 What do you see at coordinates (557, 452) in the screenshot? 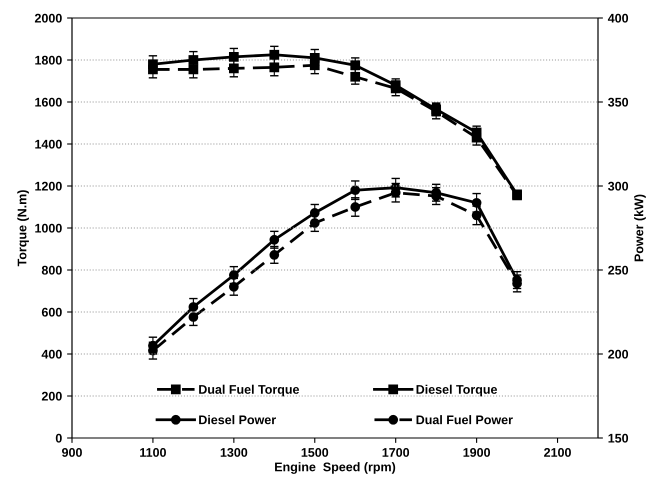
I see `x-tick-label: 2100` at bounding box center [557, 452].